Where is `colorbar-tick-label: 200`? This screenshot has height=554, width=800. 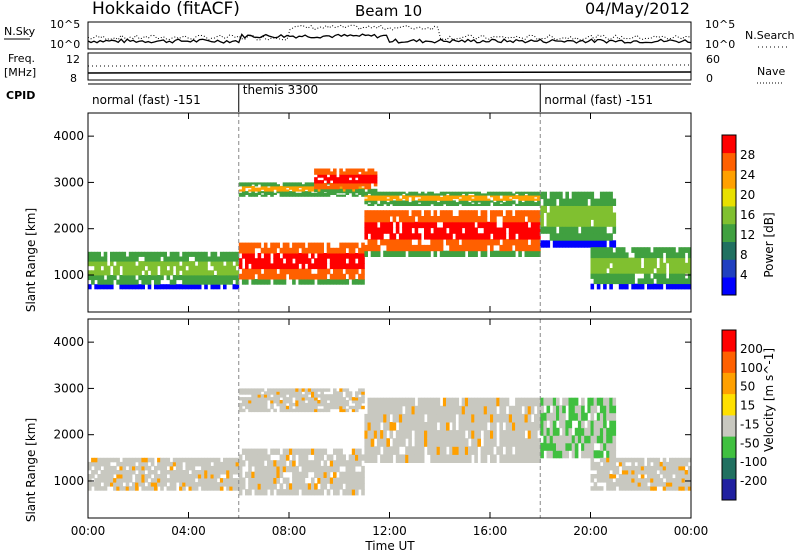 colorbar-tick-label: 200 is located at coordinates (751, 349).